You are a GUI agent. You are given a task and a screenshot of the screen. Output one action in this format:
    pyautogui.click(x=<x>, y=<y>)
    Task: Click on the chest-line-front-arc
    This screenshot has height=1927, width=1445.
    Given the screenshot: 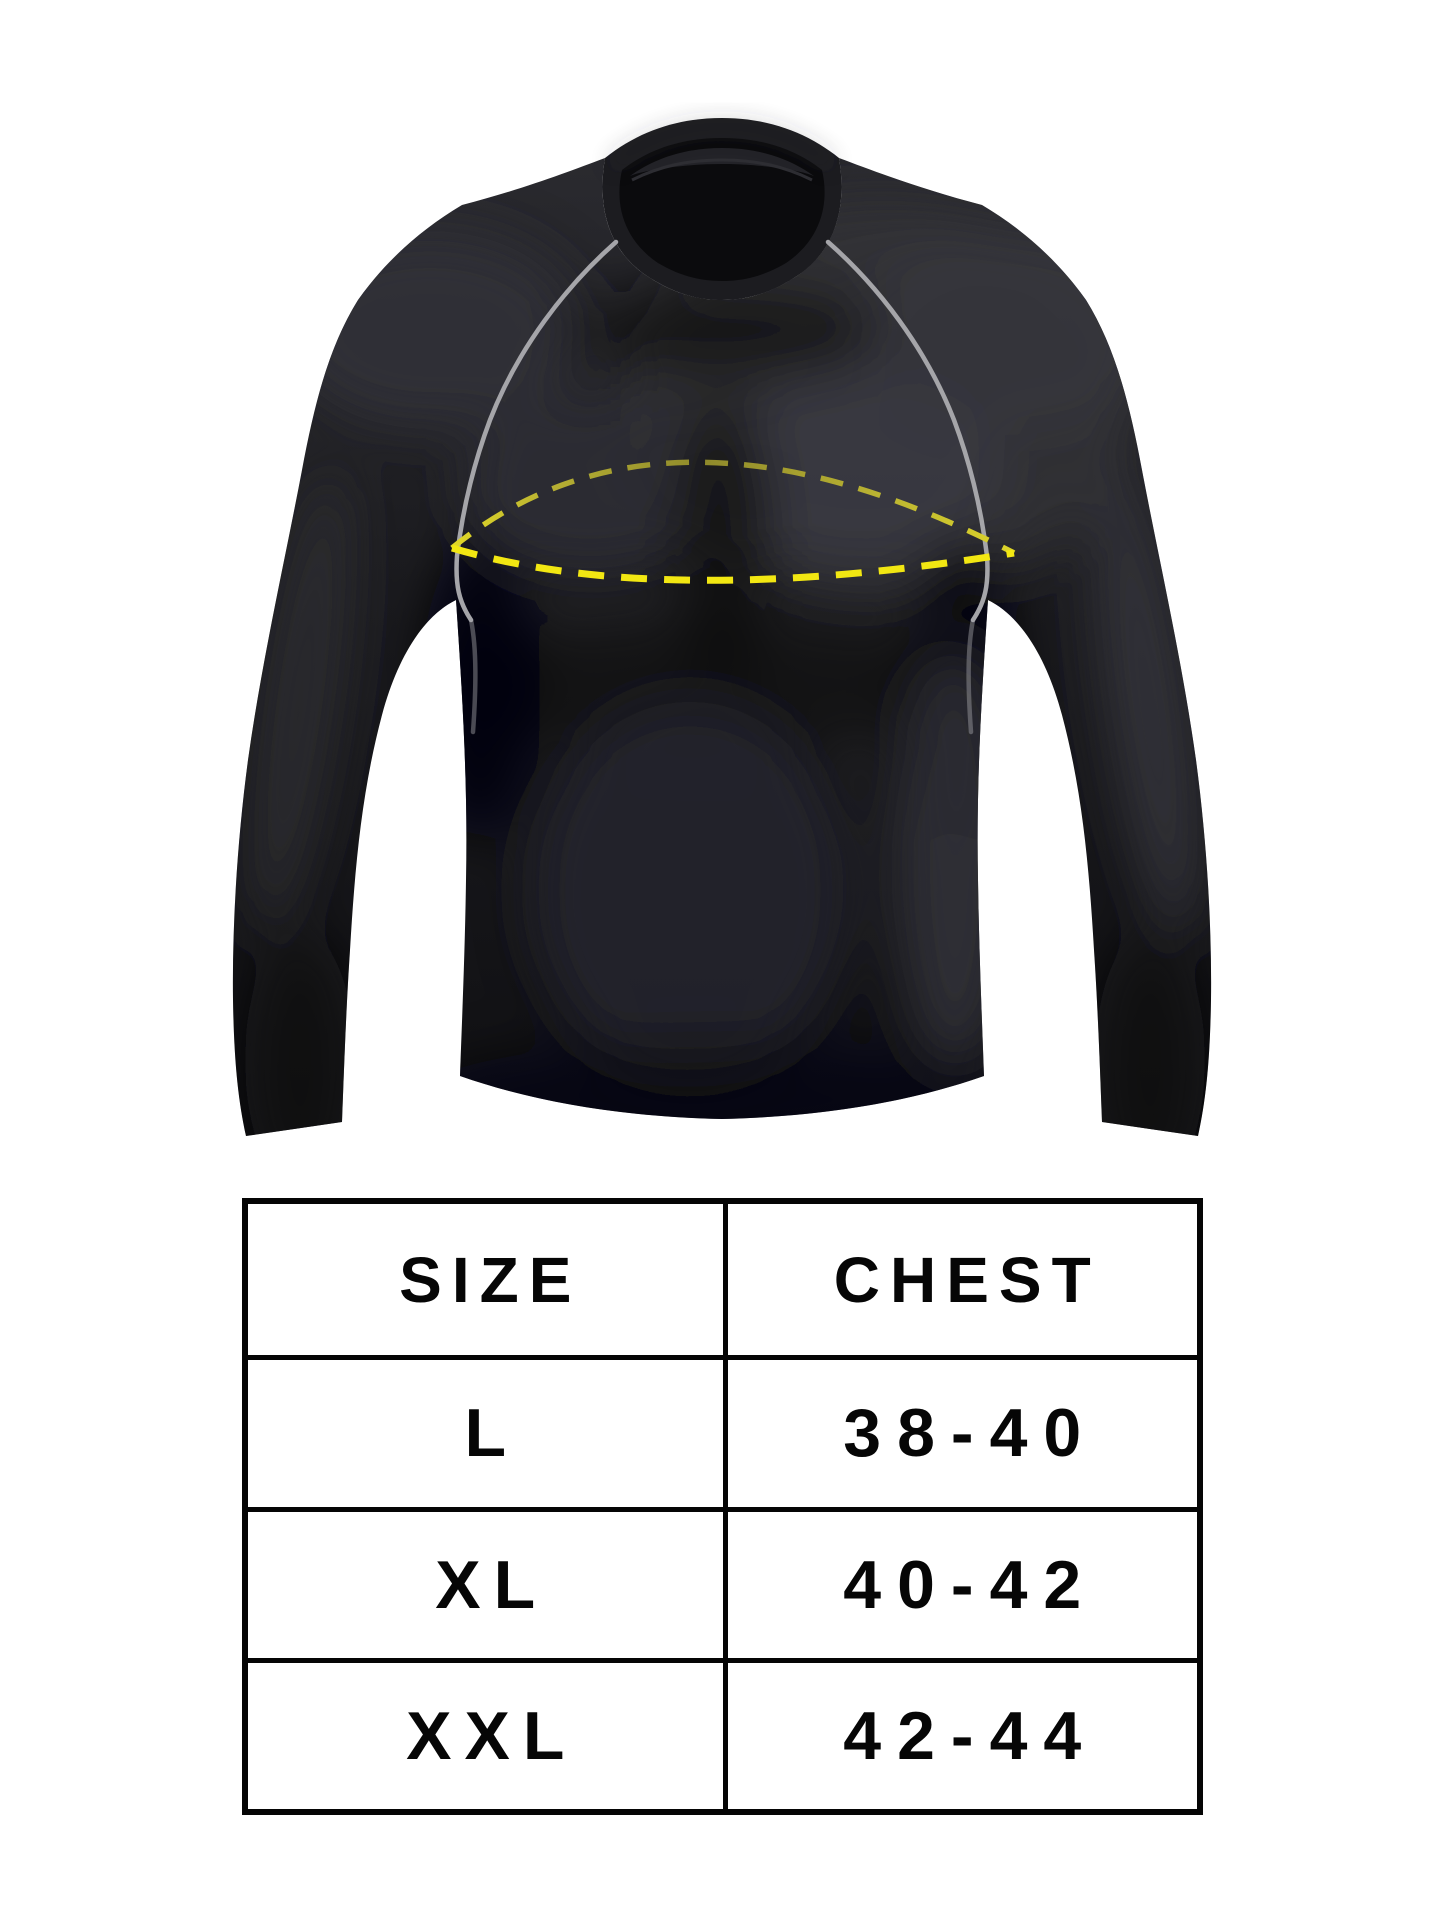 What is the action you would take?
    pyautogui.click(x=733, y=564)
    